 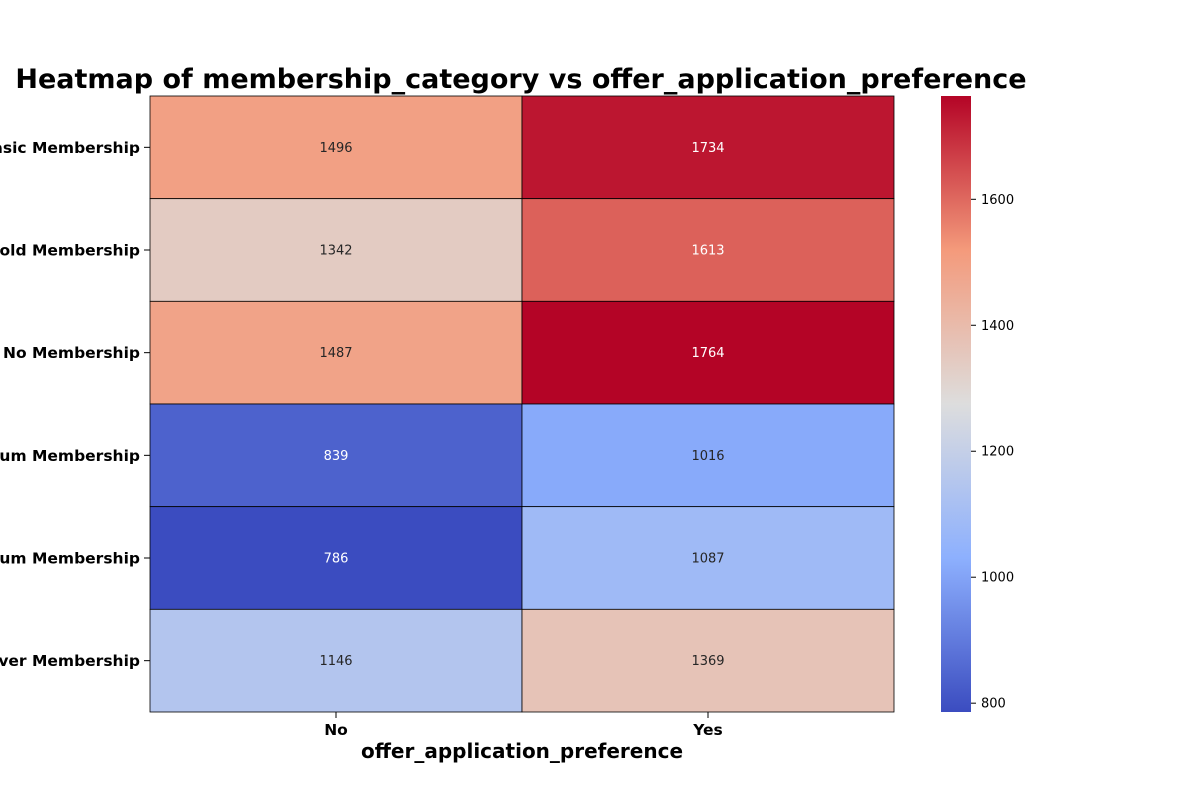 I want to click on cell-value-label: 1487, so click(x=335, y=353).